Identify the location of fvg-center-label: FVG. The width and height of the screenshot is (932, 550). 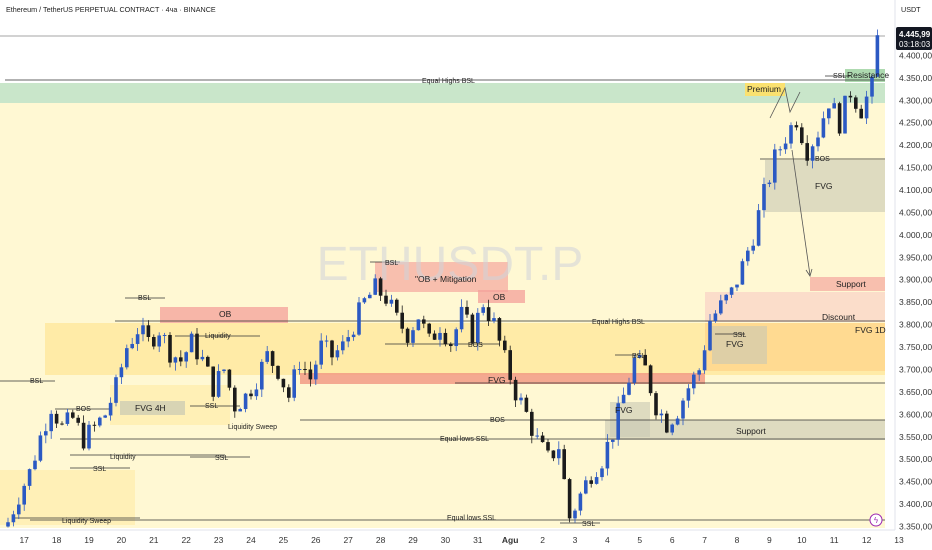
(496, 380).